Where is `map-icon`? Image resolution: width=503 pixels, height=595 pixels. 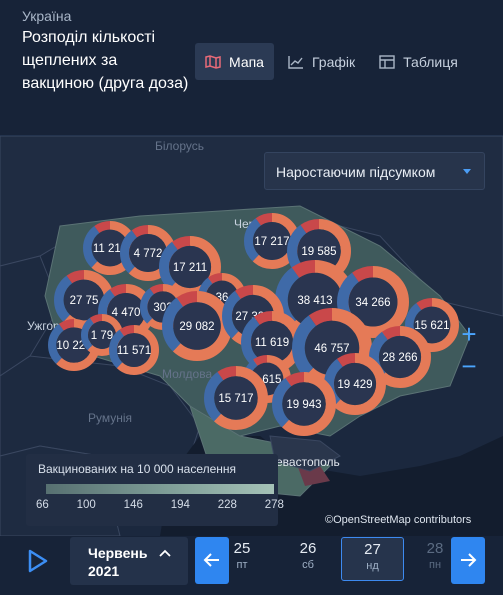
map-icon is located at coordinates (213, 61).